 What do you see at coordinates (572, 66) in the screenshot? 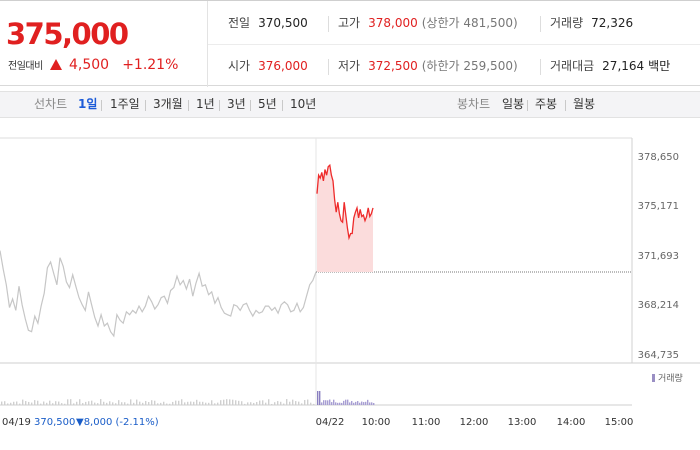
I see `stat-label: 거래대금` at bounding box center [572, 66].